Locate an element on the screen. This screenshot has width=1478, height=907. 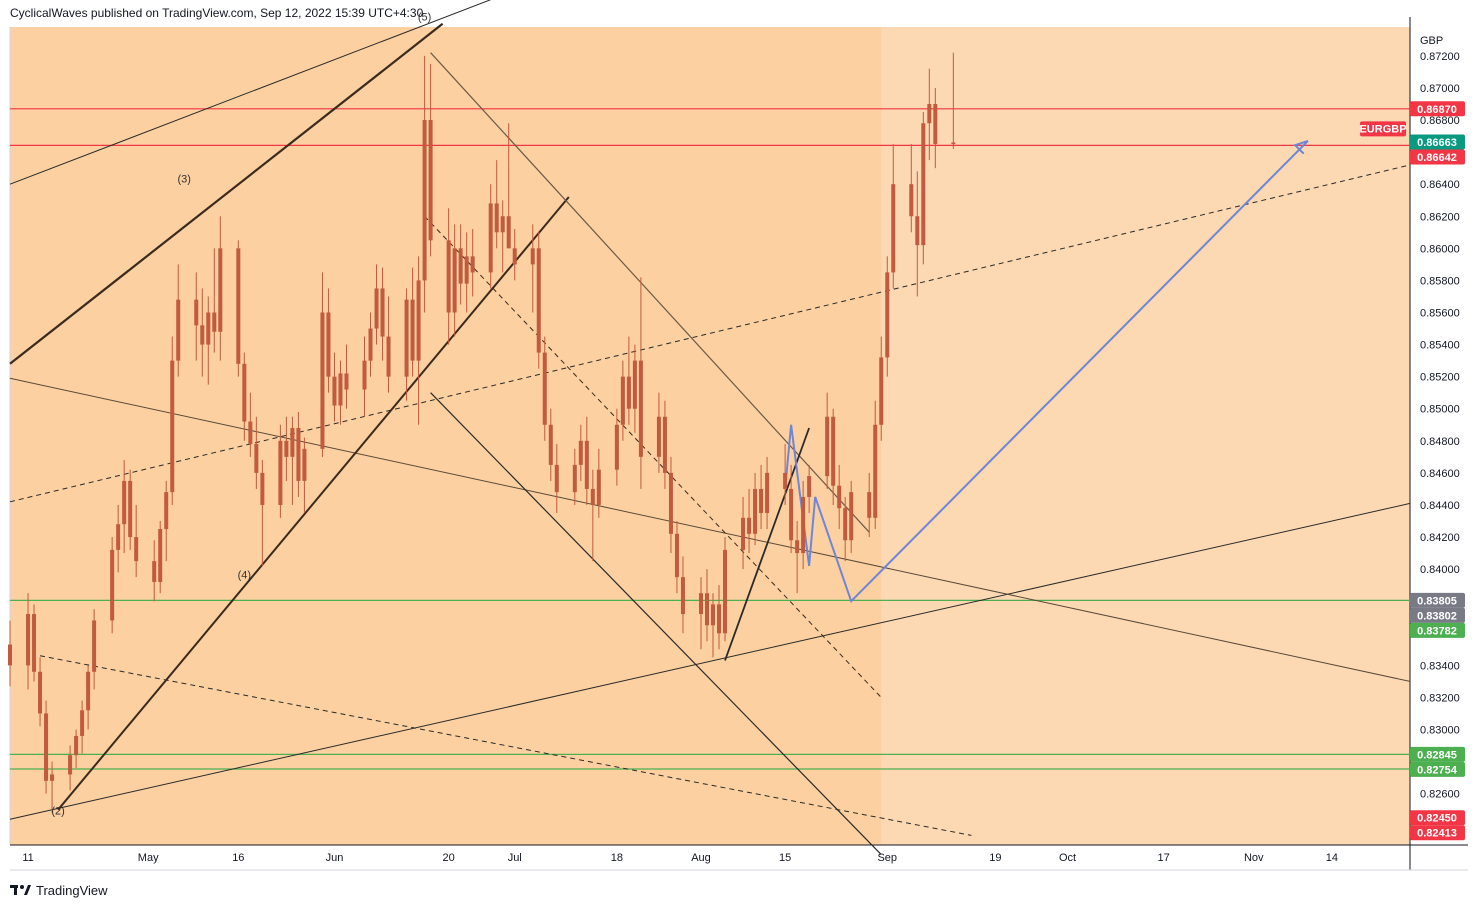
price-badge-text-4: 0.83802 is located at coordinates (1437, 616).